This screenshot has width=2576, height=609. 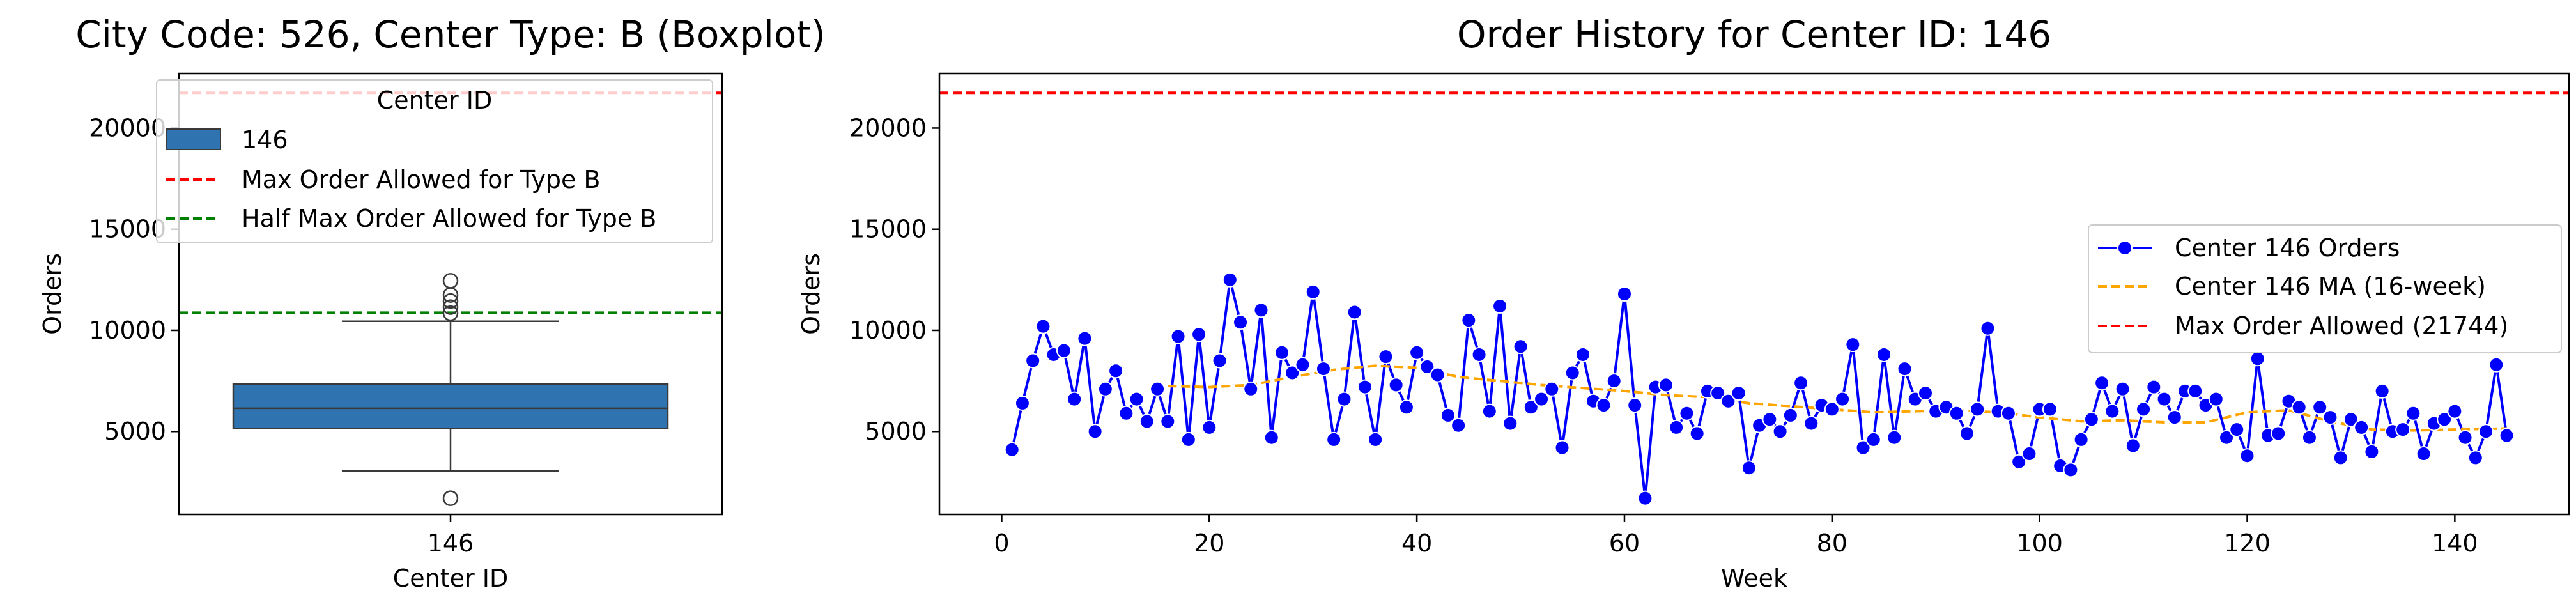 I want to click on line-legend-entry: Max Order Allowed (21744), so click(x=2341, y=326).